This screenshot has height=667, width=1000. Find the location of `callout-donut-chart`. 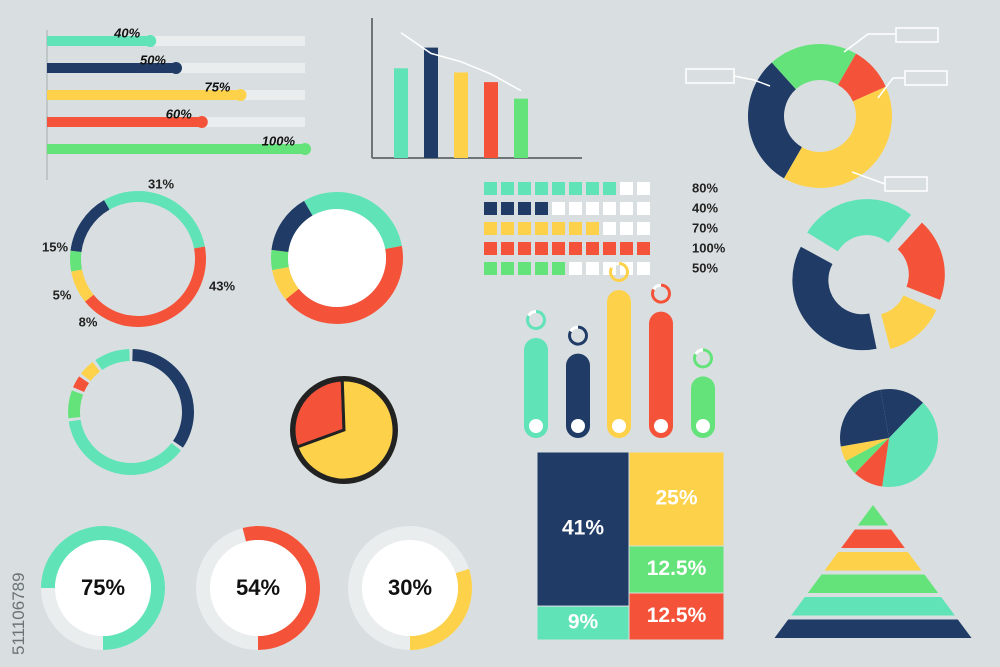

callout-donut-chart is located at coordinates (816, 109).